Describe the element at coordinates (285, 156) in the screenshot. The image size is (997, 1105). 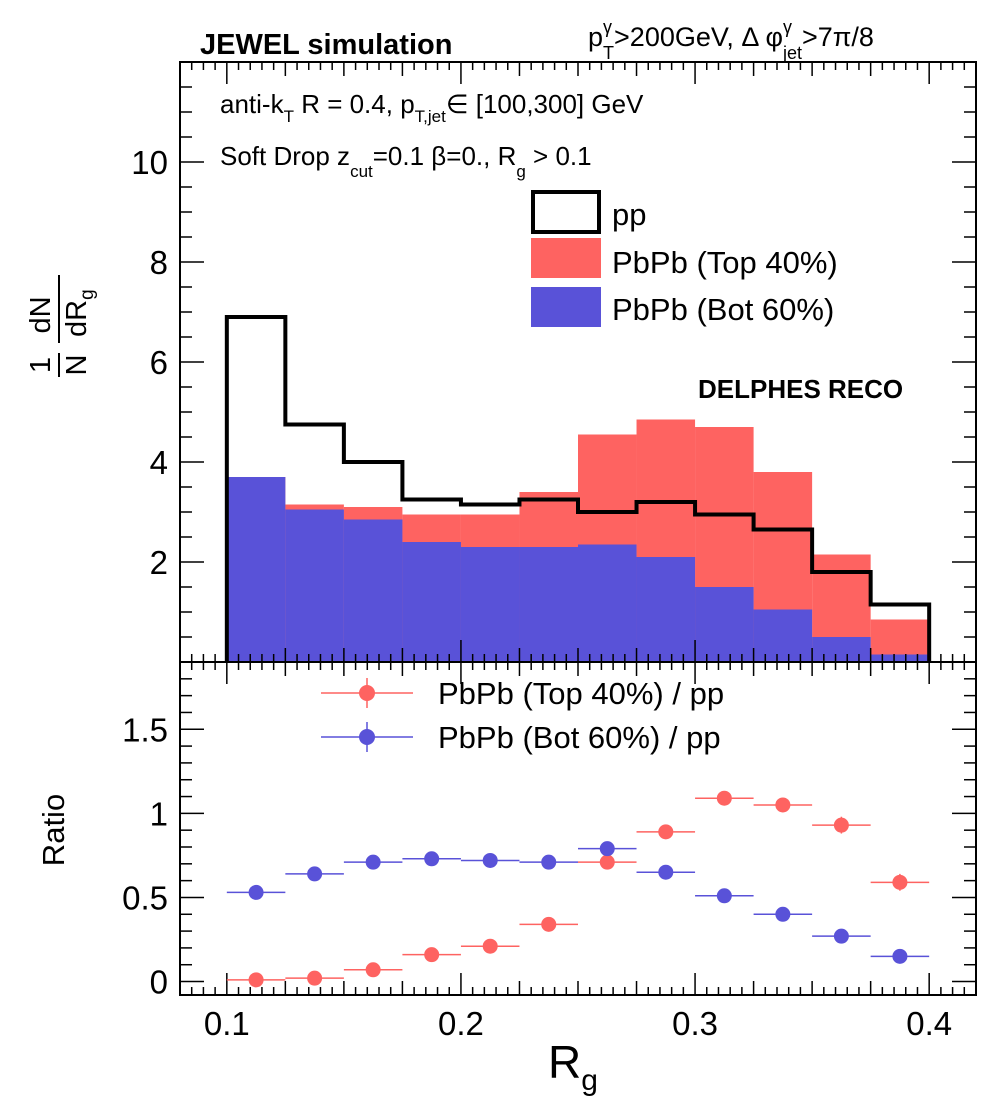
I see `annotation-sd-a: Soft Drop z` at that location.